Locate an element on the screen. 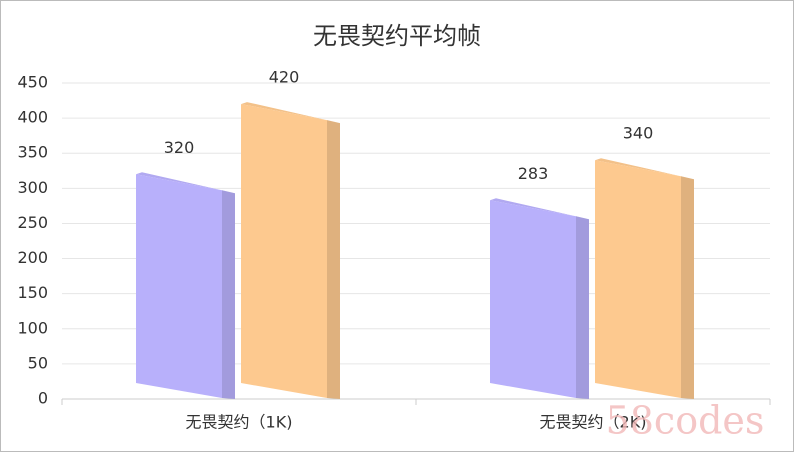  chart-title: 无畏契约平均帧 is located at coordinates (397, 36).